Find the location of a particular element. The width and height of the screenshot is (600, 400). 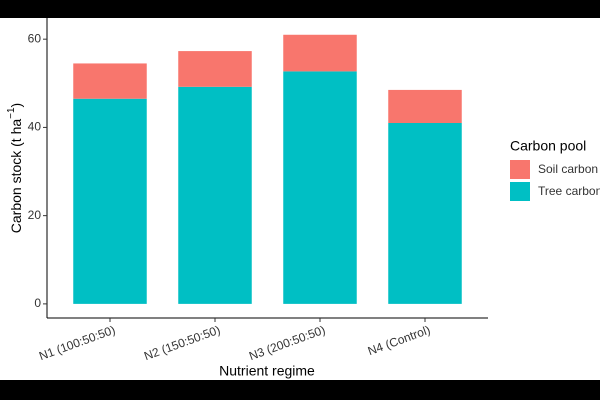

y-tick-label: 0 is located at coordinates (37, 303).